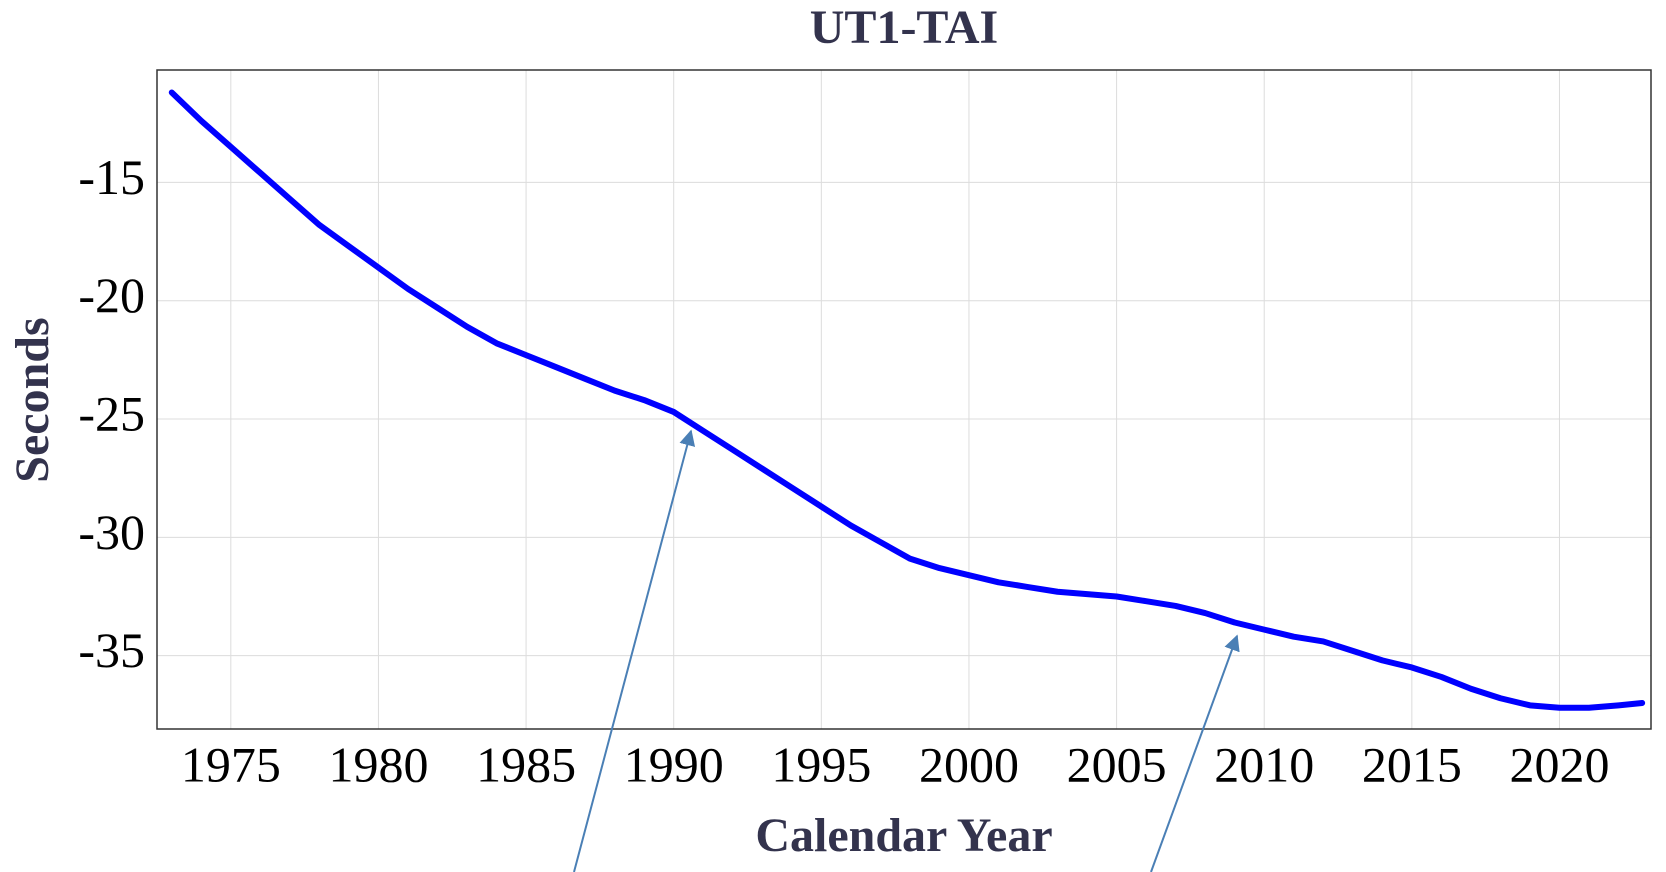  Describe the element at coordinates (821, 764) in the screenshot. I see `x-tick-label: 1995` at that location.